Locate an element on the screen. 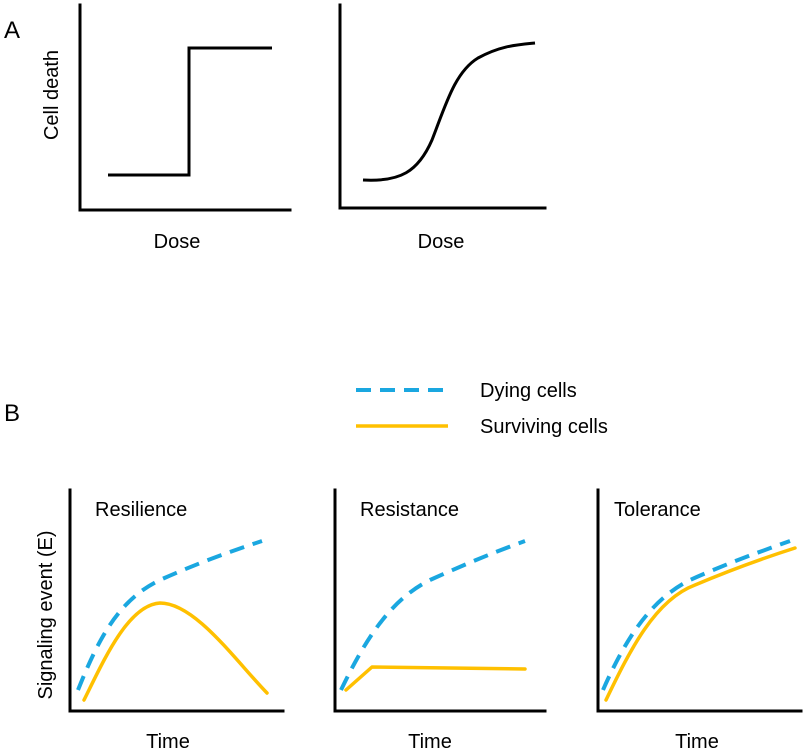  chart-a-step: Dose is located at coordinates (185, 128).